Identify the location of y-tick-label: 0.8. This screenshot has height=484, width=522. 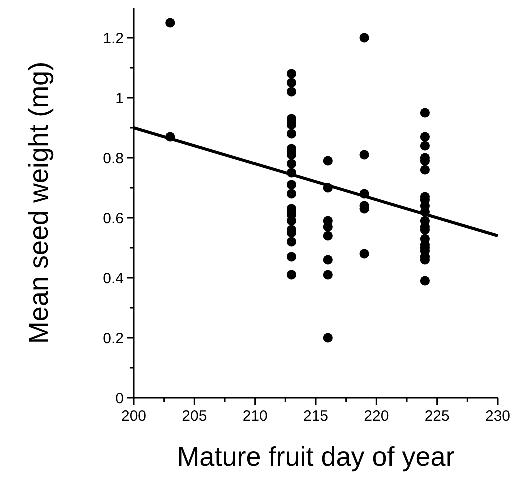
(113, 159).